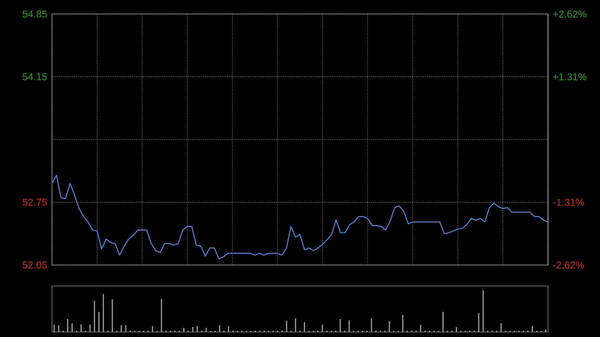  I want to click on y-tick-label: 54.15, so click(34, 76).